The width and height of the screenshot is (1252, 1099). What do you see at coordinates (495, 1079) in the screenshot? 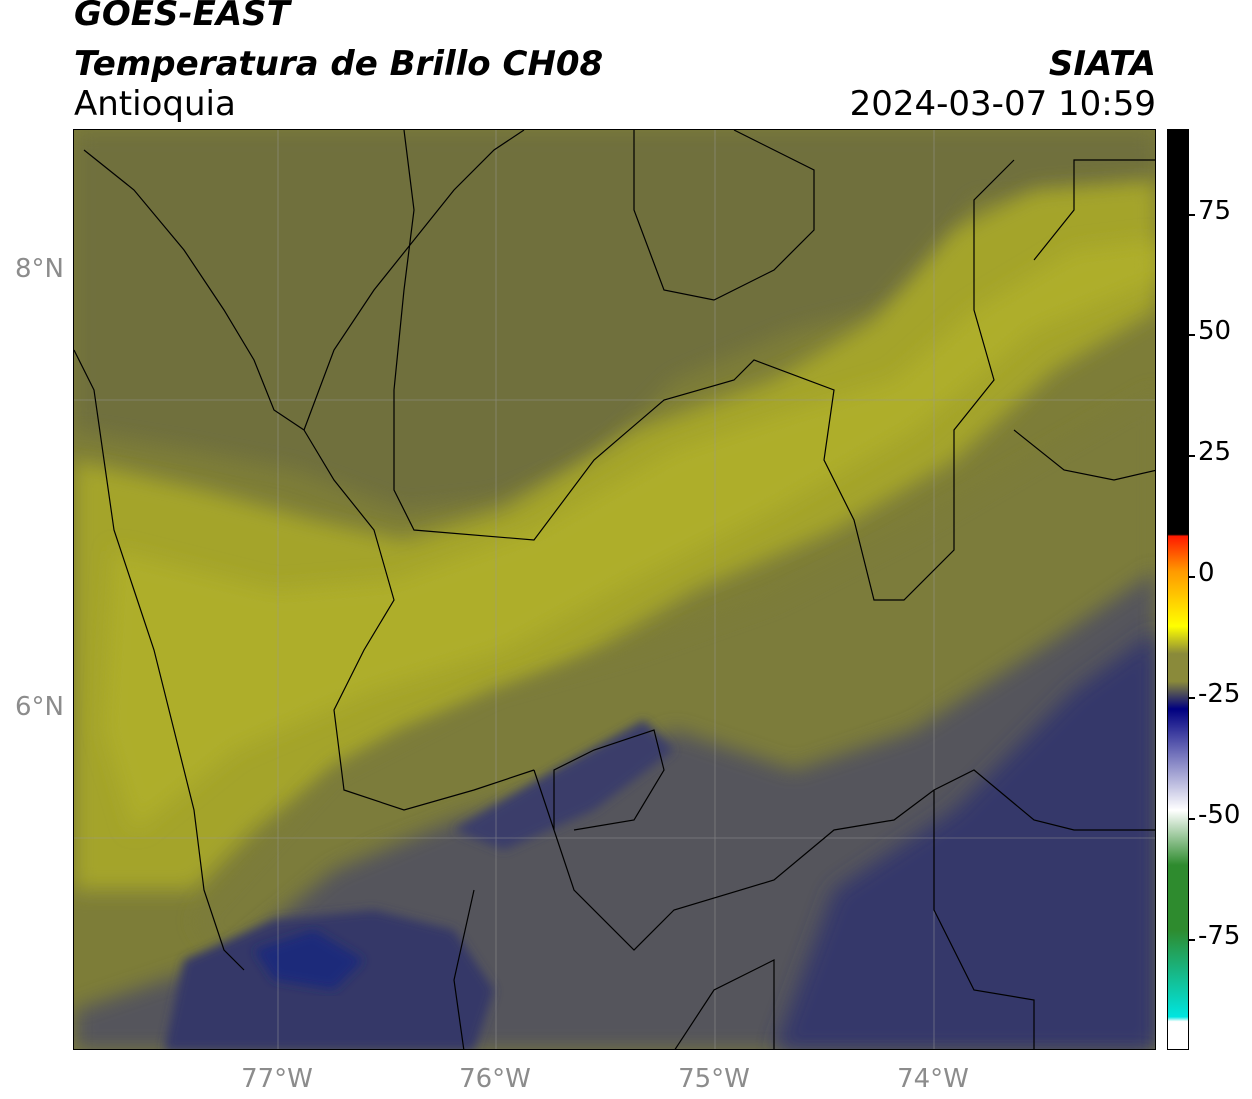
I see `lon-label-76w: 76°W` at bounding box center [495, 1079].